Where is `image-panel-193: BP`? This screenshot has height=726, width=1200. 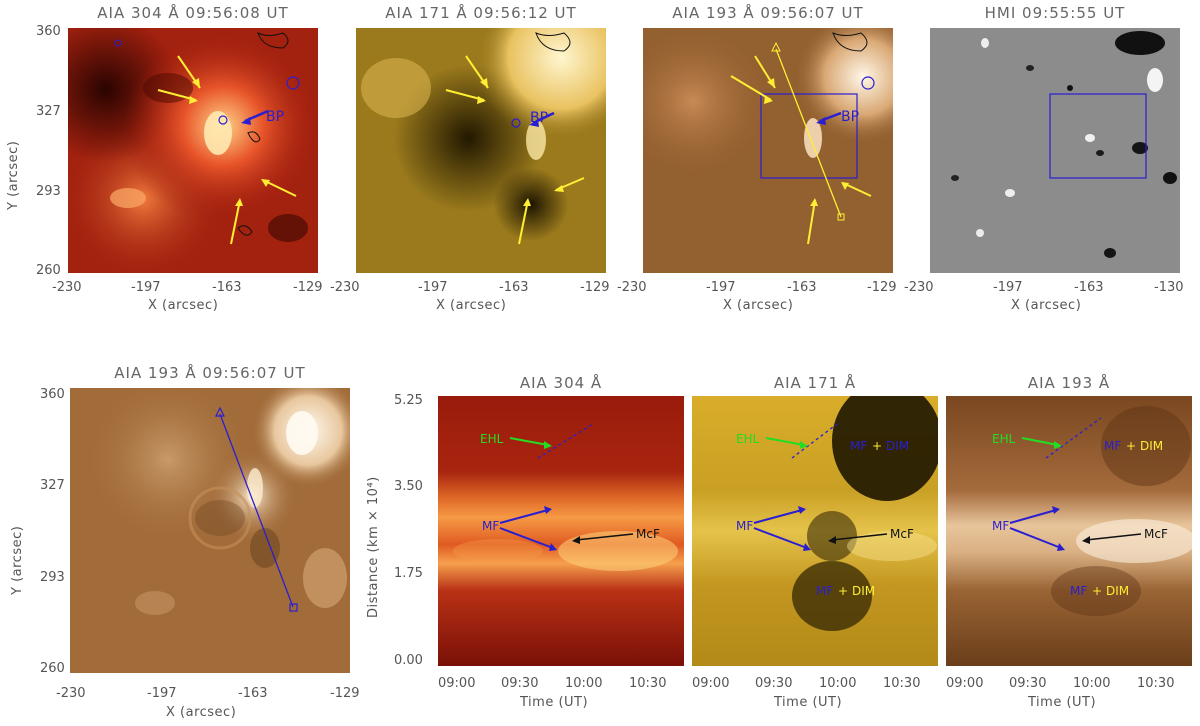 image-panel-193: BP is located at coordinates (768, 150).